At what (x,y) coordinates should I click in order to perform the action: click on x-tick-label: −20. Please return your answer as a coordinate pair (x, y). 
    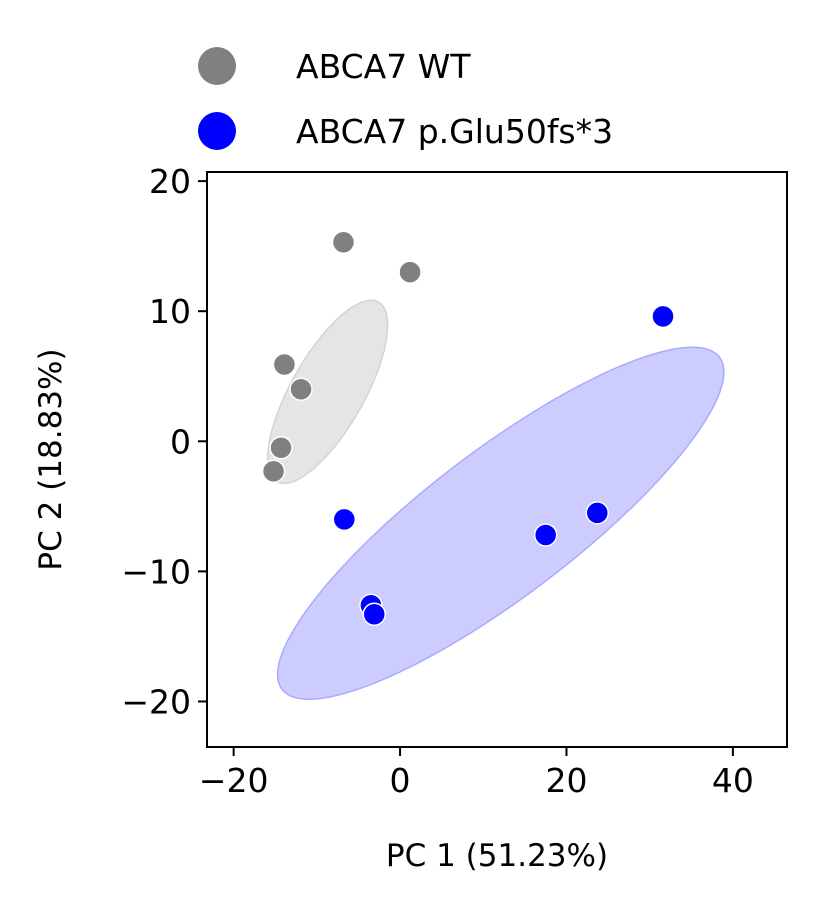
    Looking at the image, I should click on (234, 780).